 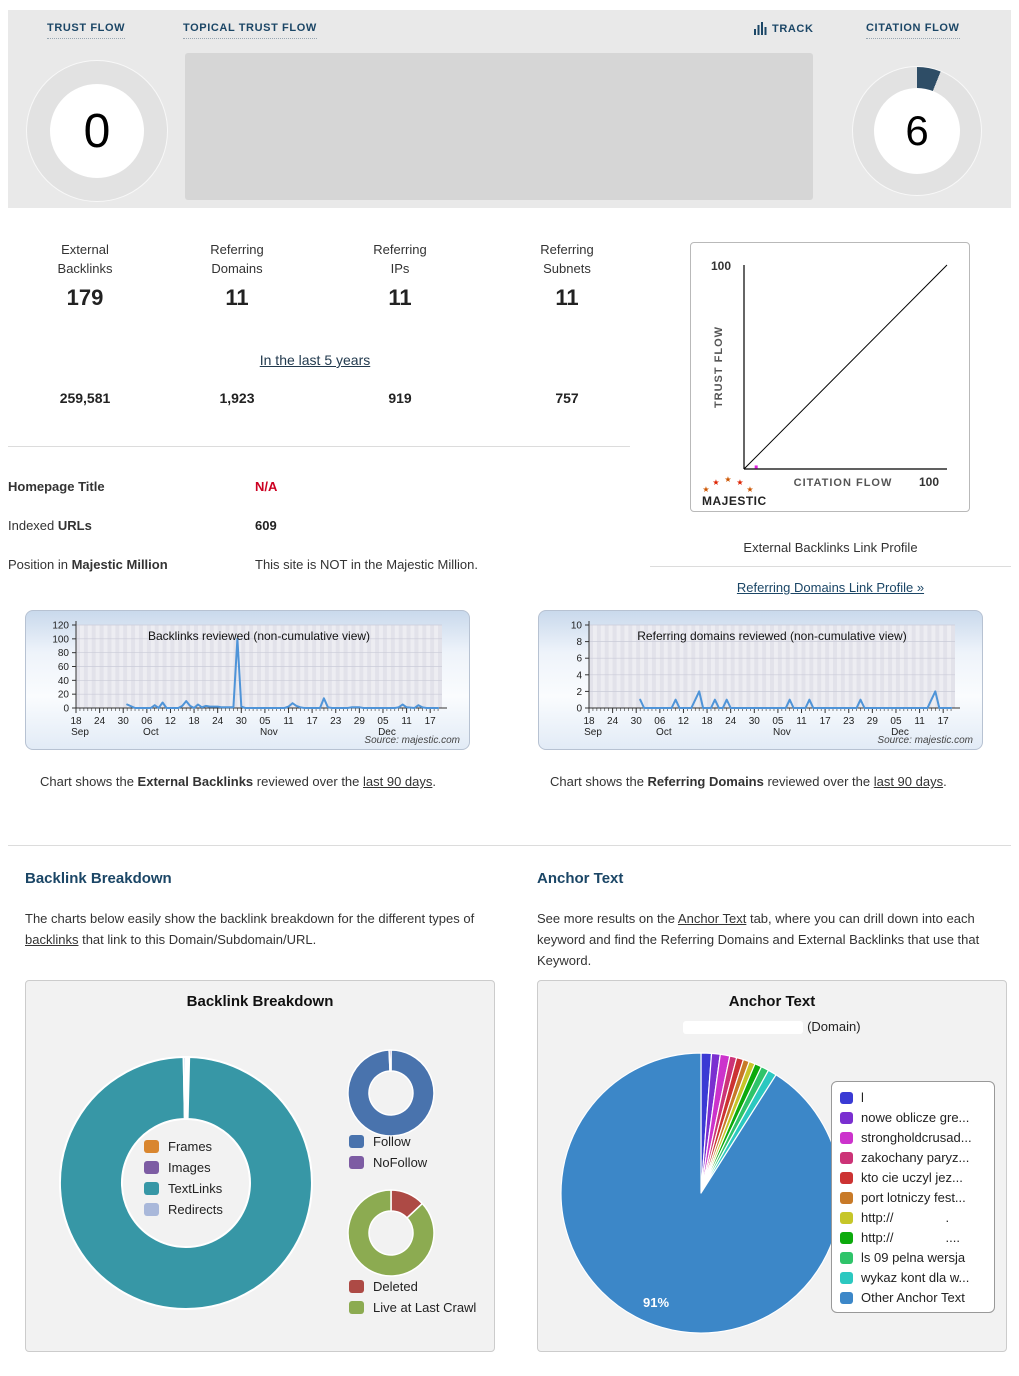 I want to click on citation-flow-value: 6, so click(x=917, y=130).